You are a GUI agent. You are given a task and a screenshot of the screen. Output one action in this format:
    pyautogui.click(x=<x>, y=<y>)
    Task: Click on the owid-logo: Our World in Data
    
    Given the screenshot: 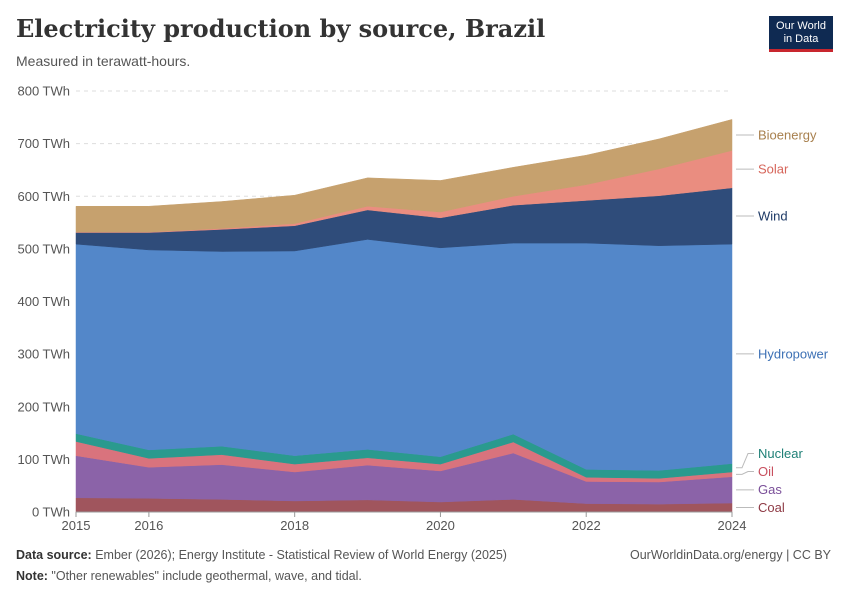 What is the action you would take?
    pyautogui.click(x=801, y=34)
    